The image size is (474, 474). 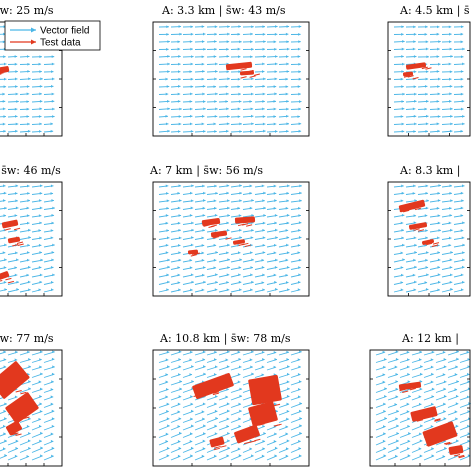 What do you see at coordinates (27, 10) in the screenshot?
I see `panel-title: s̄w: 25 m/s` at bounding box center [27, 10].